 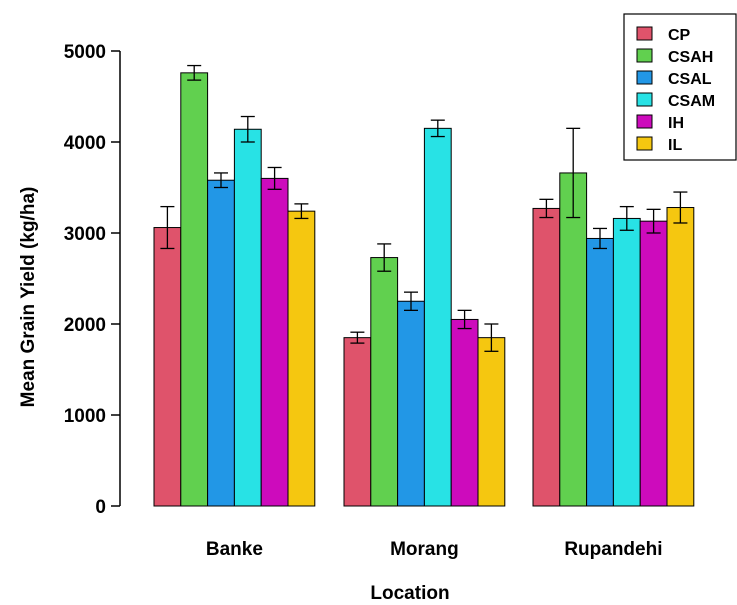 I want to click on error-bar-cp-rupandehi, so click(x=546, y=208).